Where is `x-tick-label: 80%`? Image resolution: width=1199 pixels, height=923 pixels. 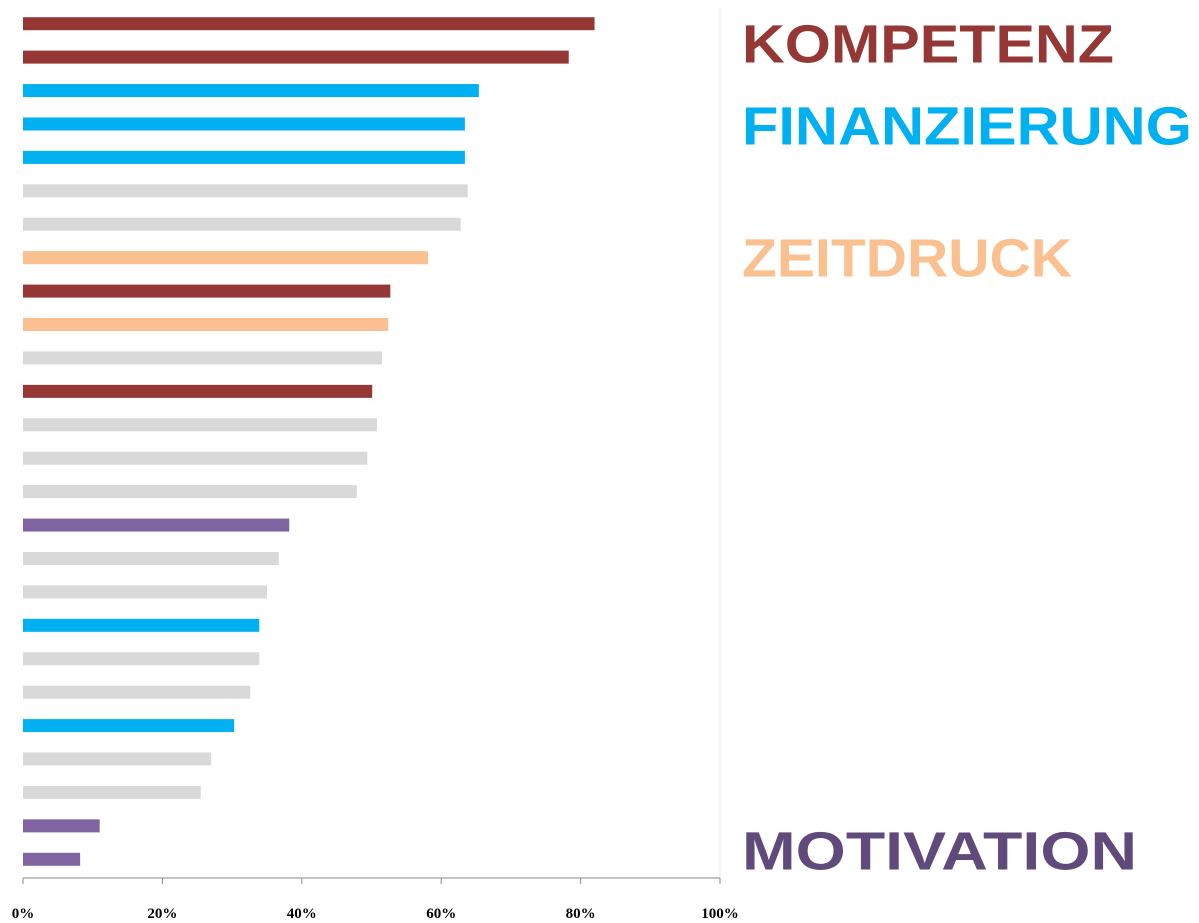 x-tick-label: 80% is located at coordinates (581, 914).